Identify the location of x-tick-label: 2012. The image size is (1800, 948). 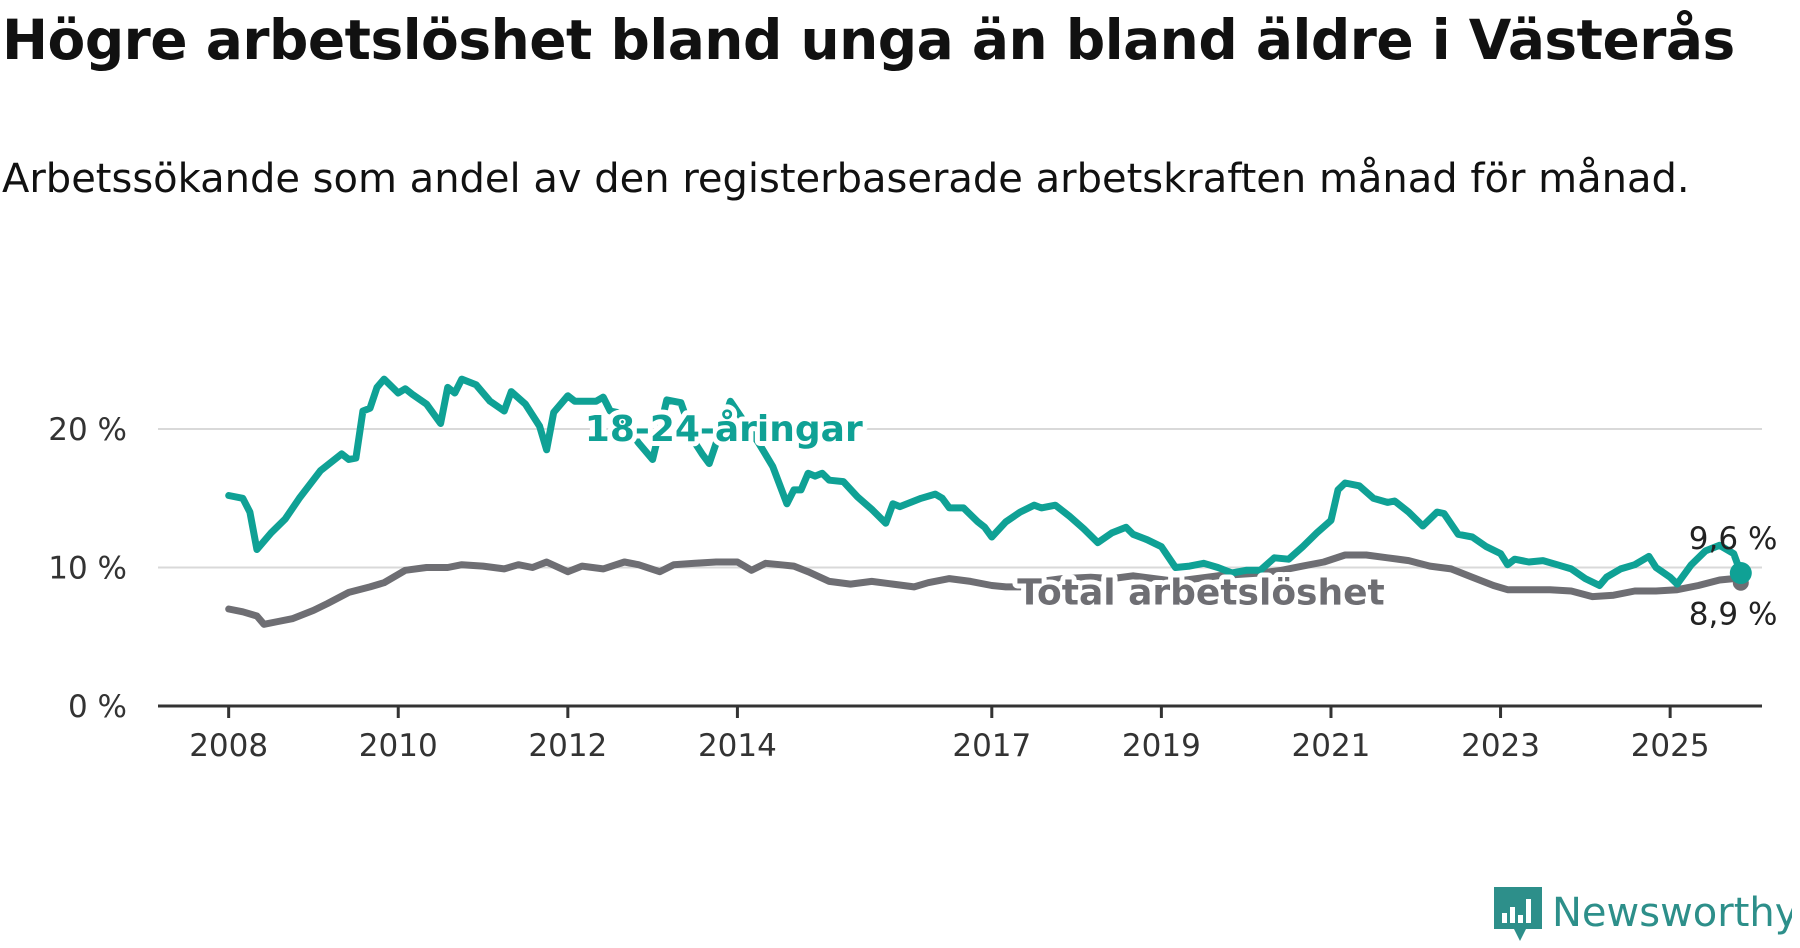
(567, 746).